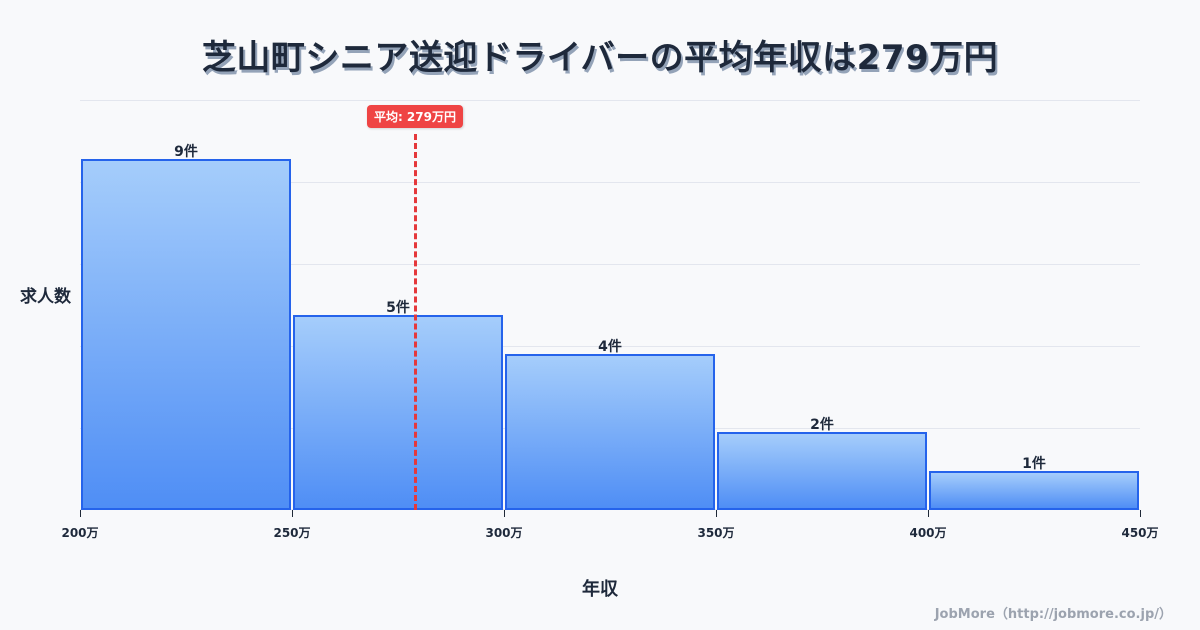 The height and width of the screenshot is (630, 1200). Describe the element at coordinates (398, 405) in the screenshot. I see `histogram-bar: 5件` at that location.